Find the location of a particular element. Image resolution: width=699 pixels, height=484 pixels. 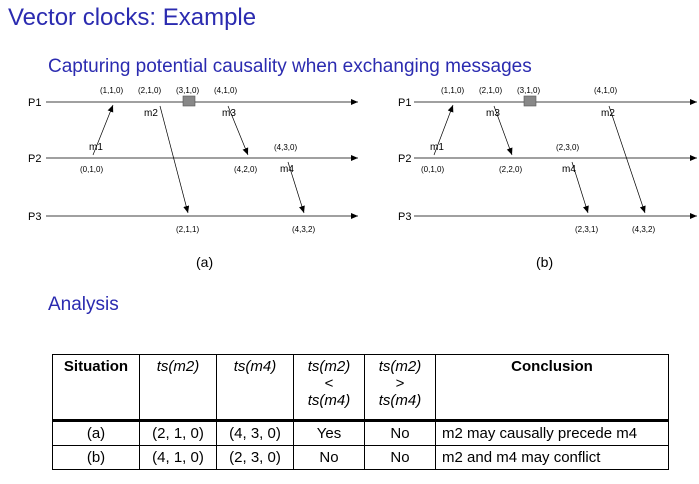

cell-less-than: Yes is located at coordinates (329, 433).